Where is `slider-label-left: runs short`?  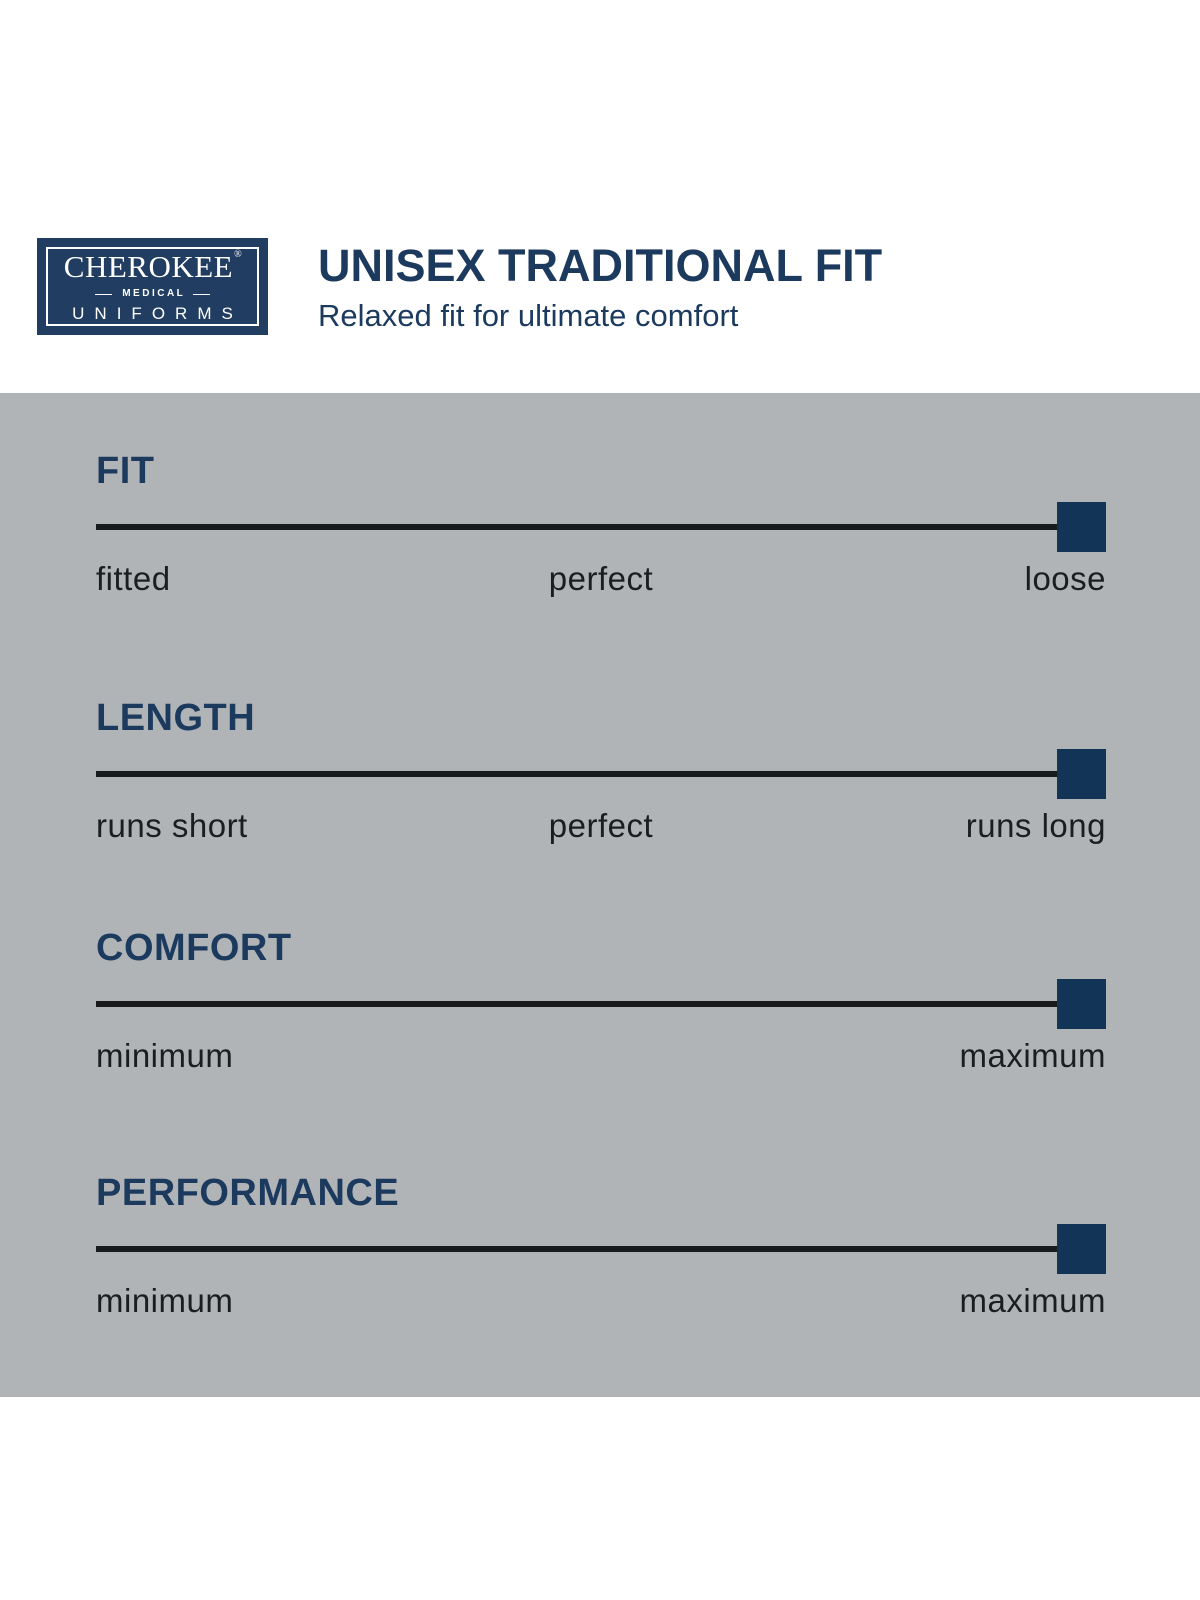 slider-label-left: runs short is located at coordinates (172, 825).